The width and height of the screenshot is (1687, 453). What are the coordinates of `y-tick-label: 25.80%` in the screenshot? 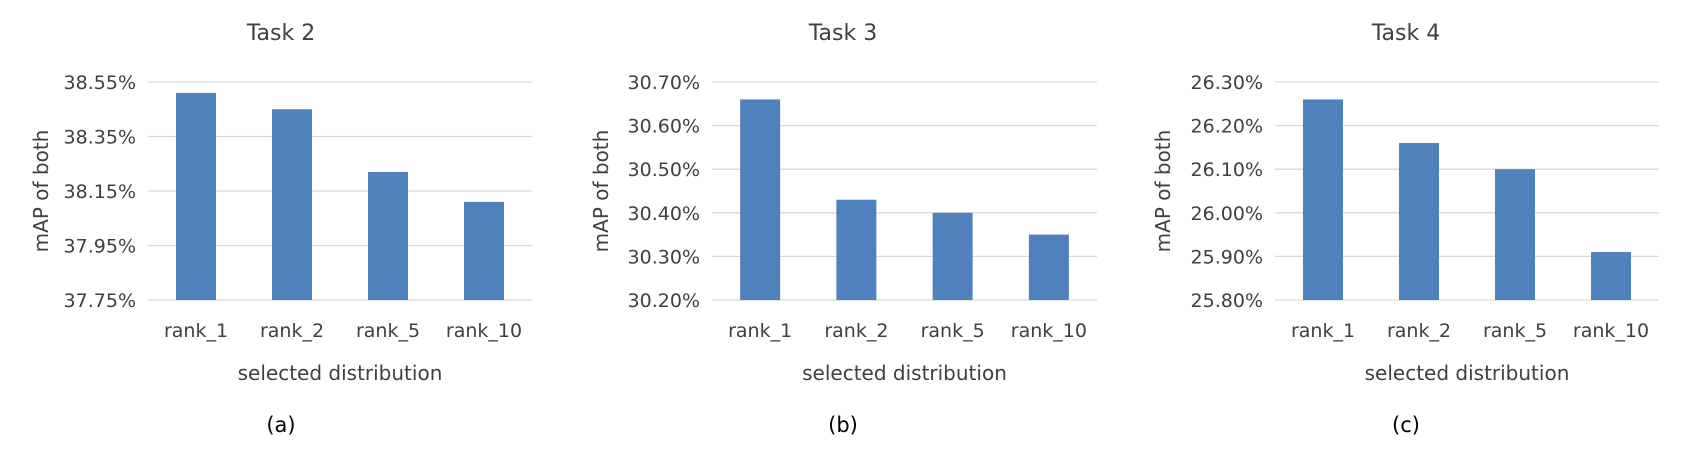 It's located at (1227, 301).